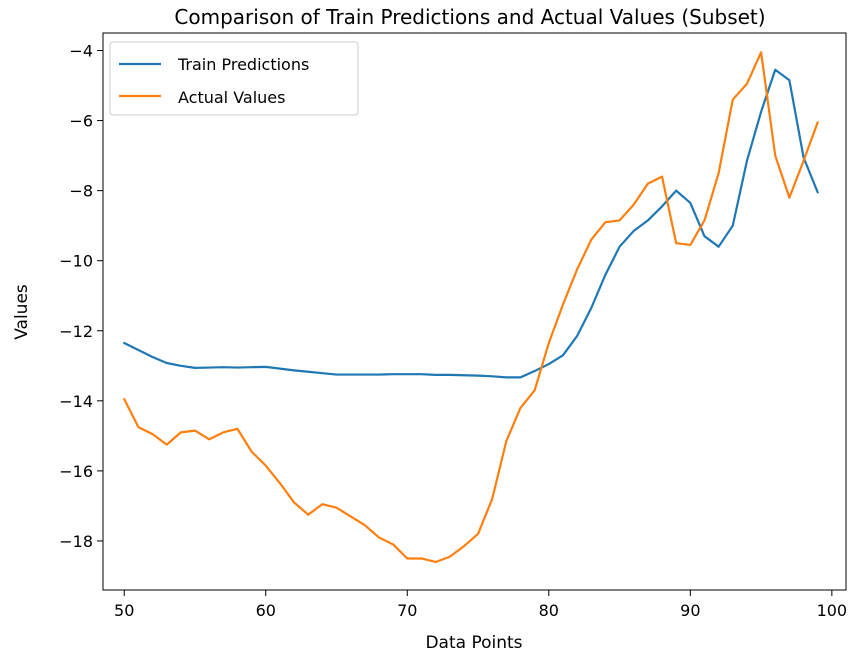 This screenshot has width=853, height=655. Describe the element at coordinates (81, 296) in the screenshot. I see `y-axis: −18 −16 −14 −12 −10 −8 −6 −4` at that location.